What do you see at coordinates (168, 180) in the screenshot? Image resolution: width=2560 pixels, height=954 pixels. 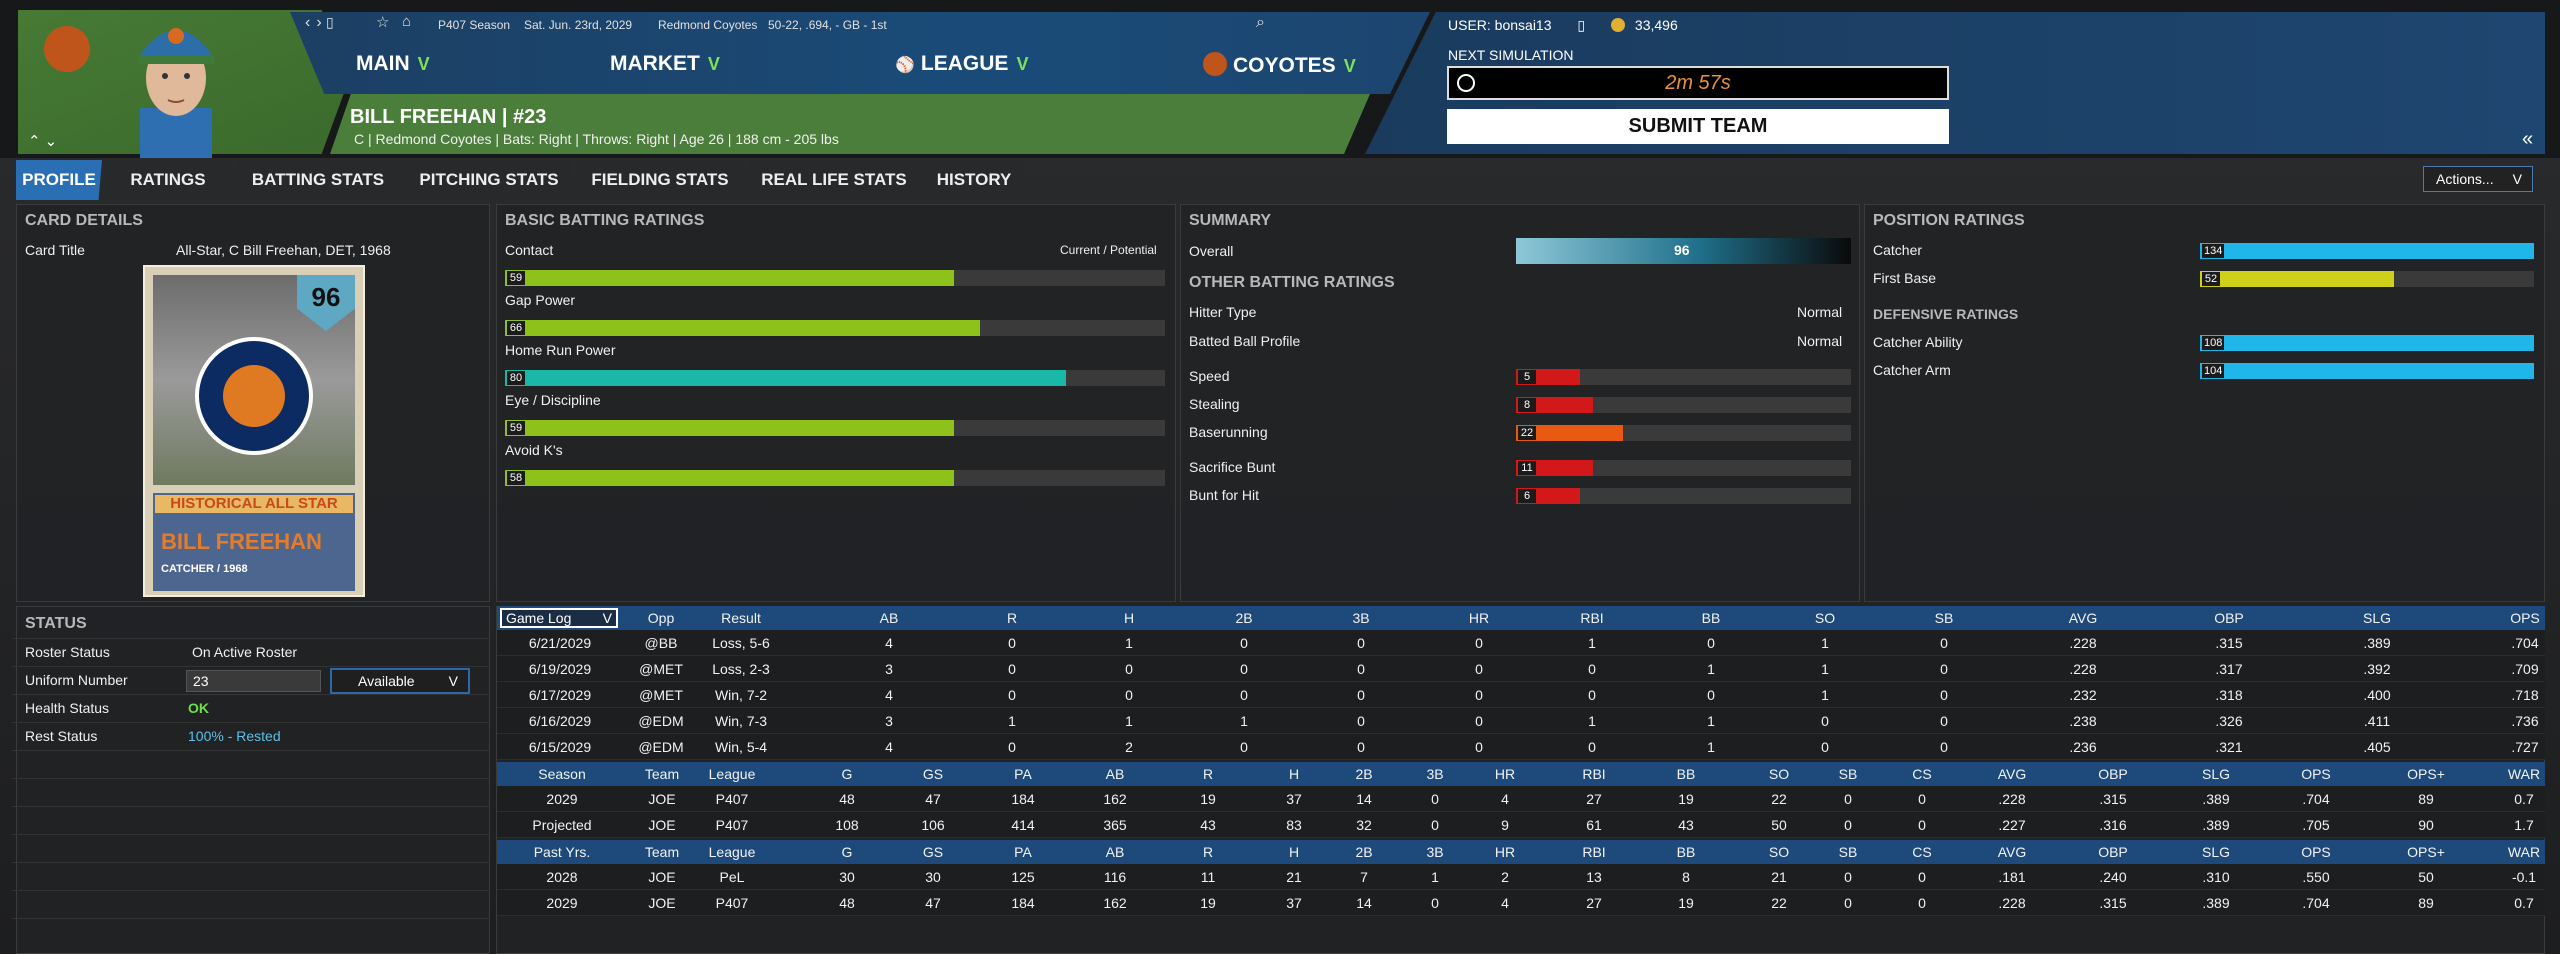 I see `tab-ratings: RATINGS` at bounding box center [168, 180].